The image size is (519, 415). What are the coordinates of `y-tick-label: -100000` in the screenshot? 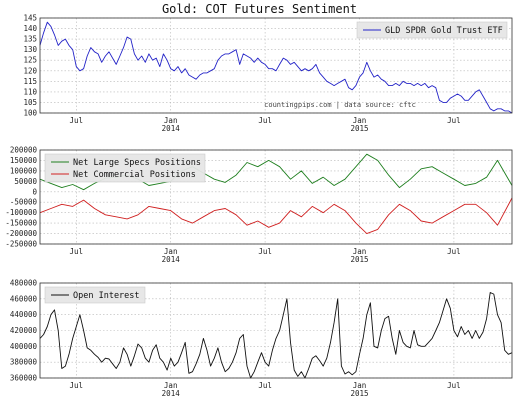 It's located at (21, 212).